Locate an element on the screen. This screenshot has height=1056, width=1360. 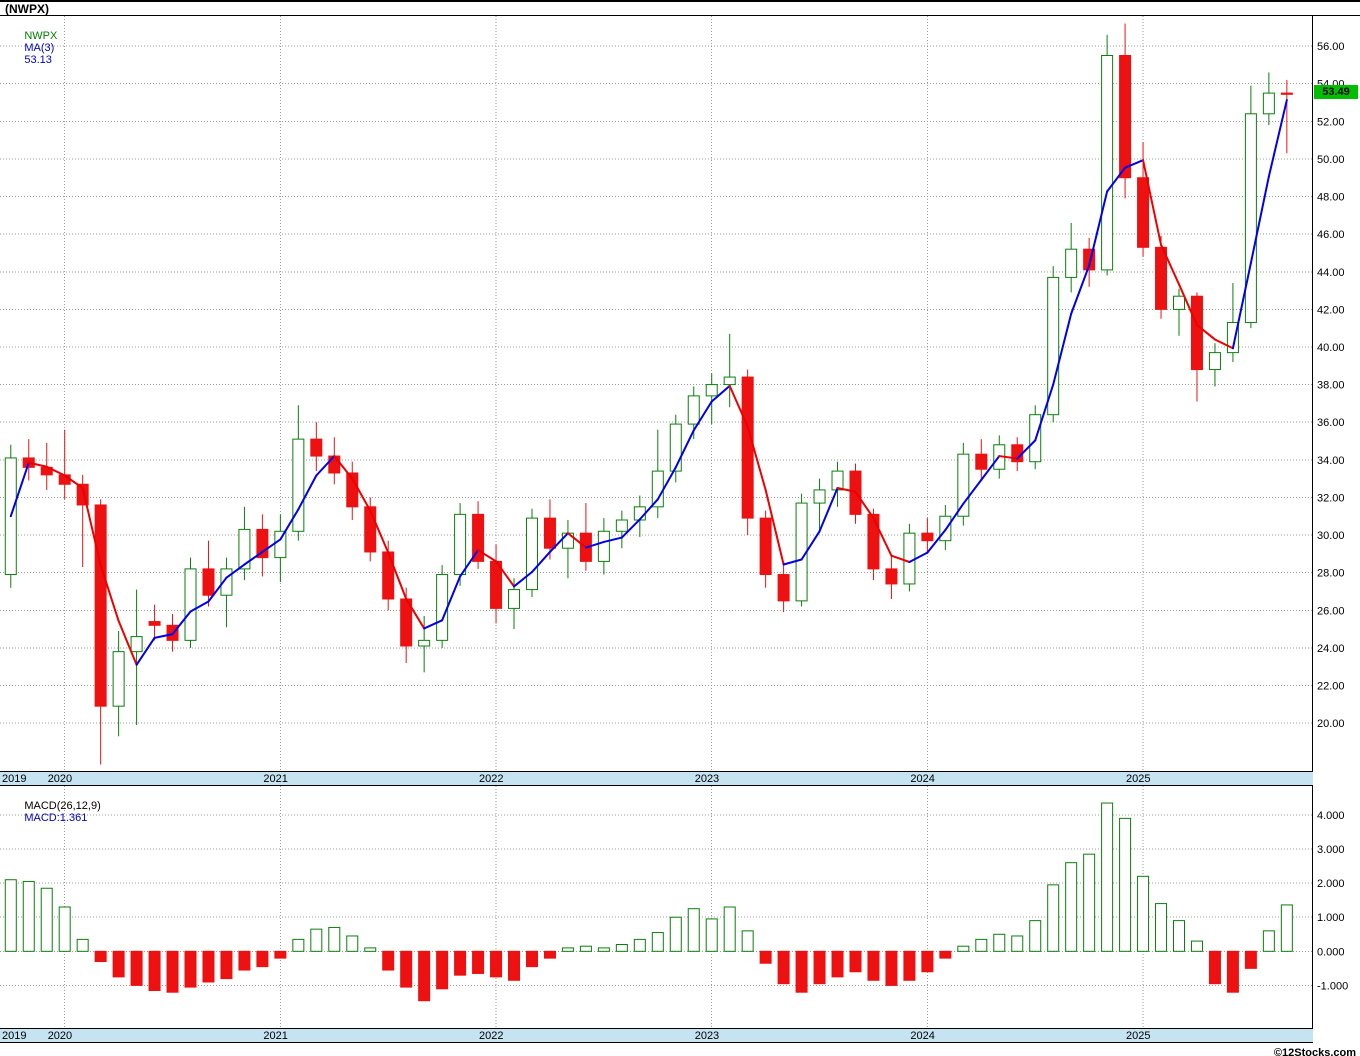
price-axis-label: 48.00 is located at coordinates (1331, 198).